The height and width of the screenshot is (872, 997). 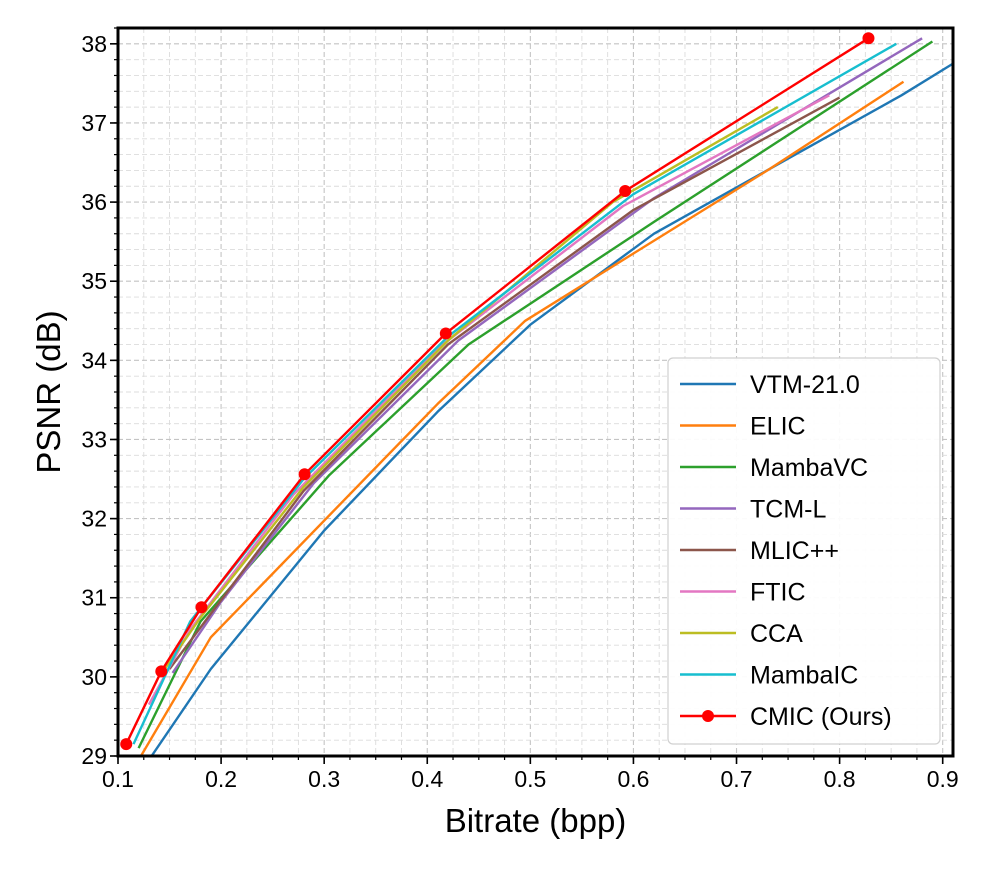 What do you see at coordinates (94, 202) in the screenshot?
I see `y-tick-label: 36` at bounding box center [94, 202].